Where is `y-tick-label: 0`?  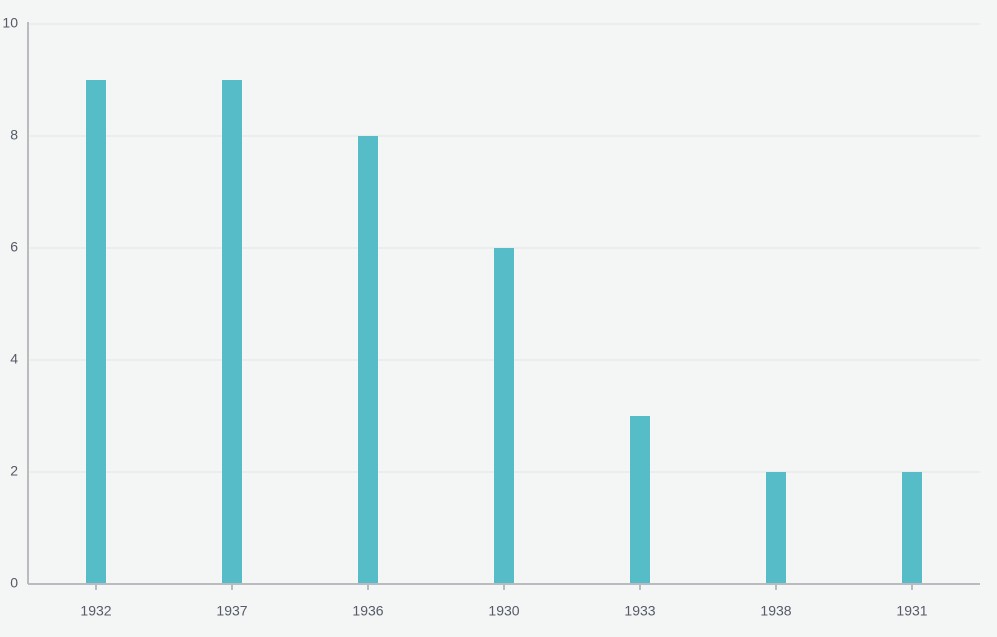
y-tick-label: 0 is located at coordinates (14, 583).